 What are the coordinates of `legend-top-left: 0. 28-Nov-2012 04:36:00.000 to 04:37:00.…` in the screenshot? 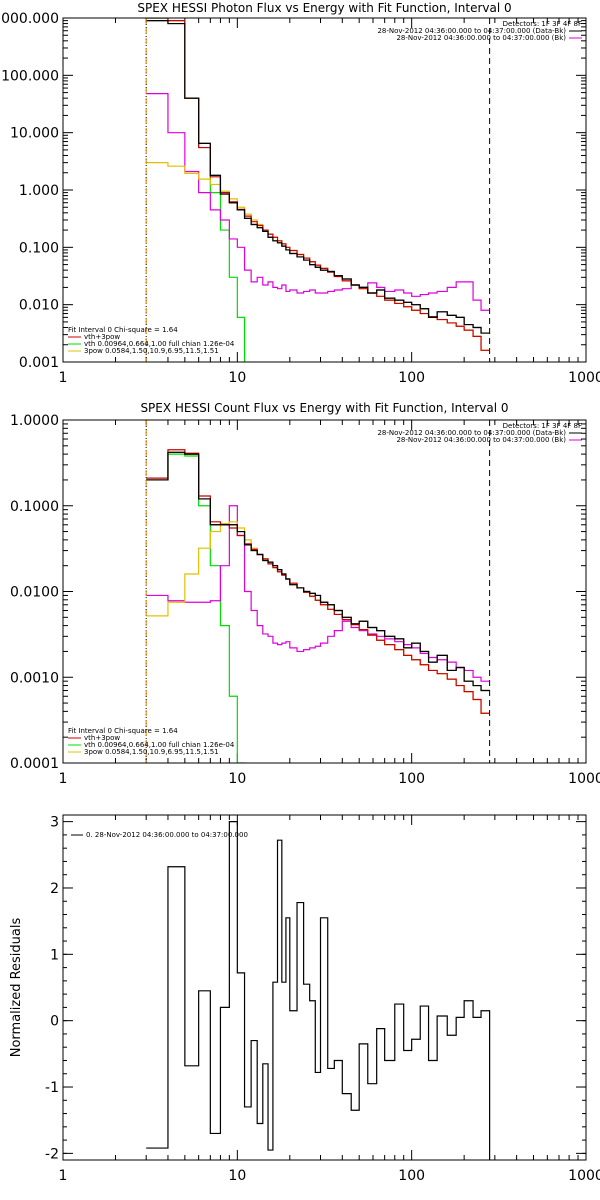 It's located at (159, 835).